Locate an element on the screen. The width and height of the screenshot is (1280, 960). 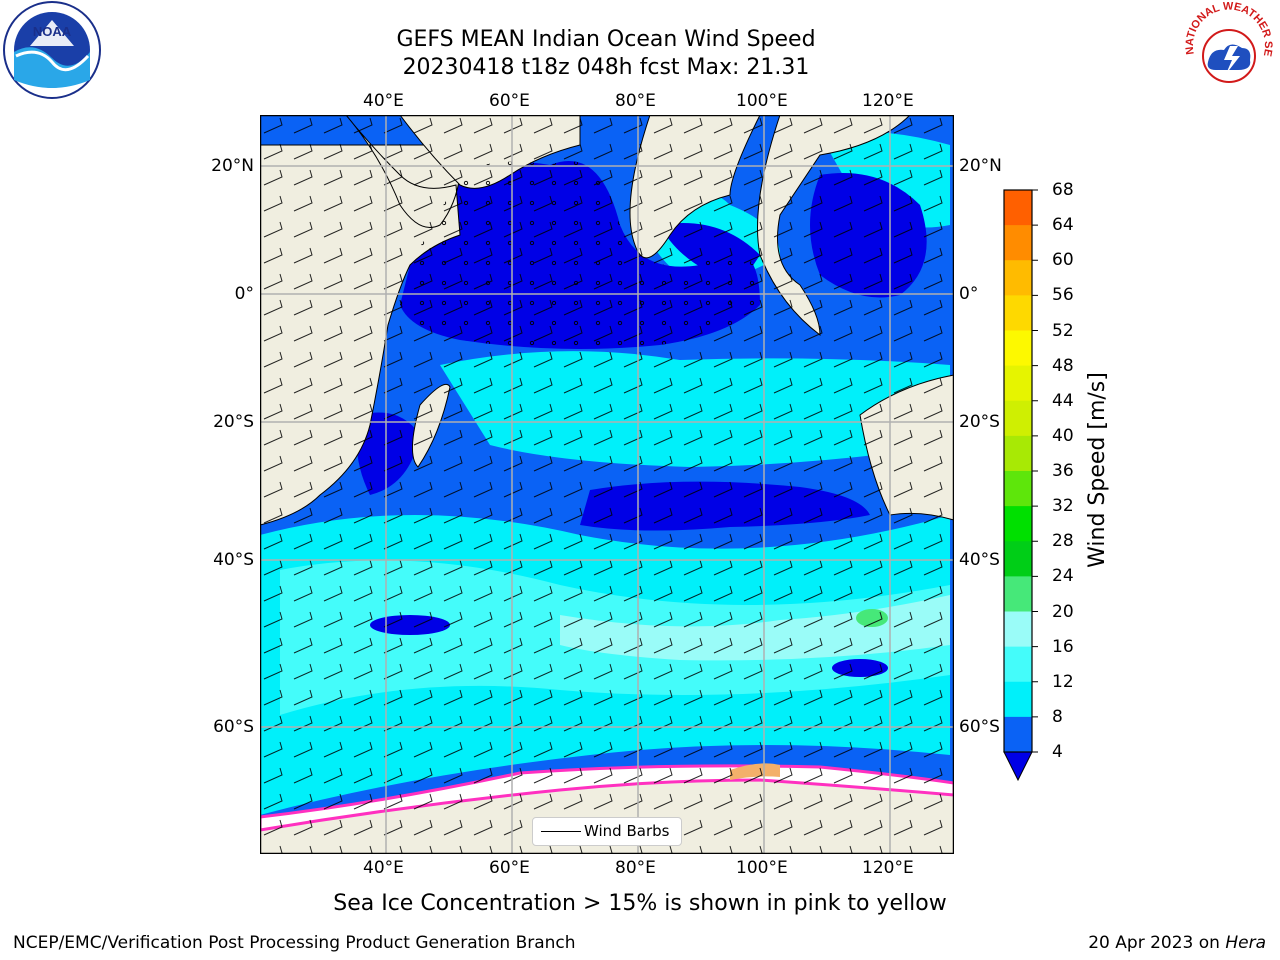
lat-label-right-20n: 20°N is located at coordinates (980, 166).